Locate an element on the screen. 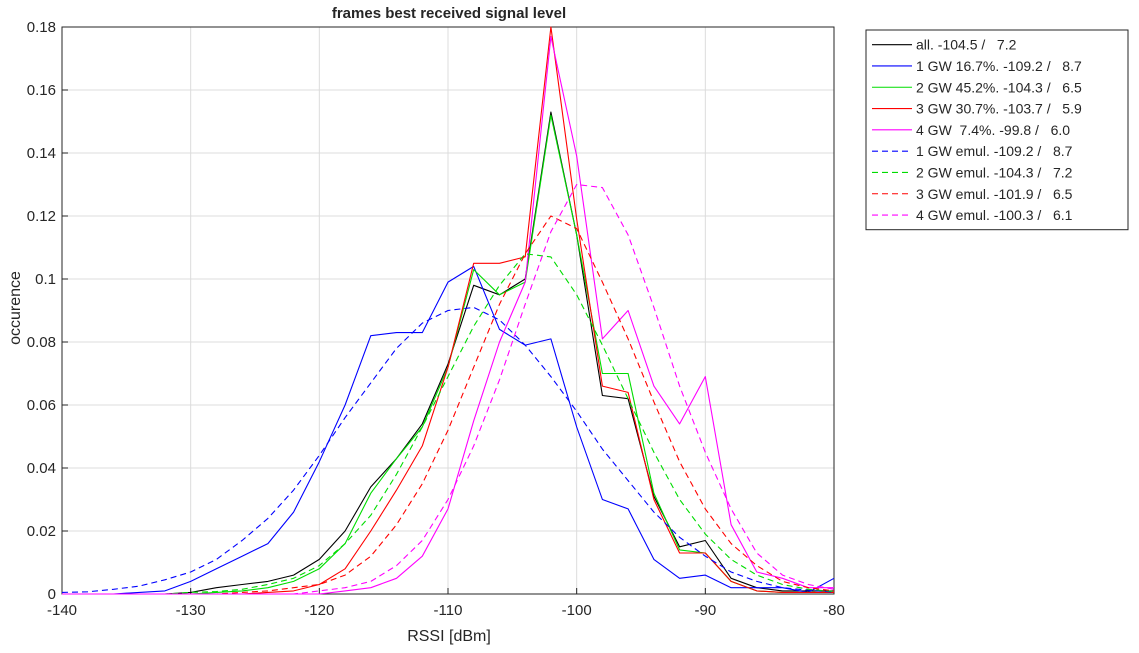  legend-label: all. -104.5 / 7.2 is located at coordinates (966, 45).